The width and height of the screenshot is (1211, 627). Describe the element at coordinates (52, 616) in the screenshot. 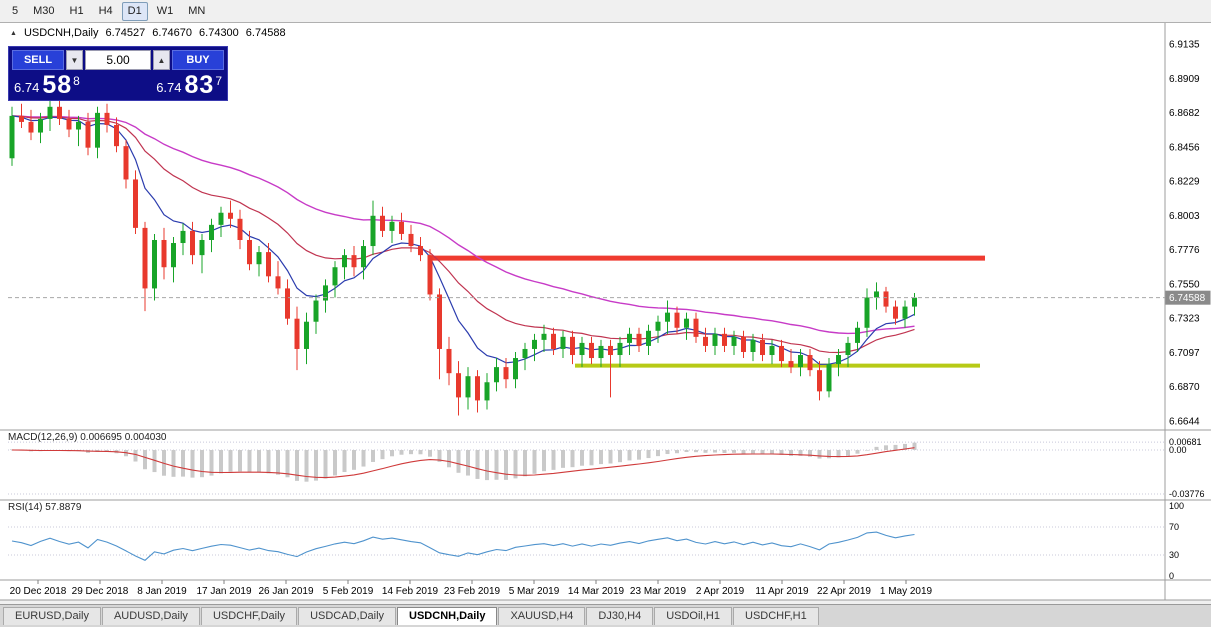

I see `tab-eurusd-daily: EURUSD,Daily` at that location.